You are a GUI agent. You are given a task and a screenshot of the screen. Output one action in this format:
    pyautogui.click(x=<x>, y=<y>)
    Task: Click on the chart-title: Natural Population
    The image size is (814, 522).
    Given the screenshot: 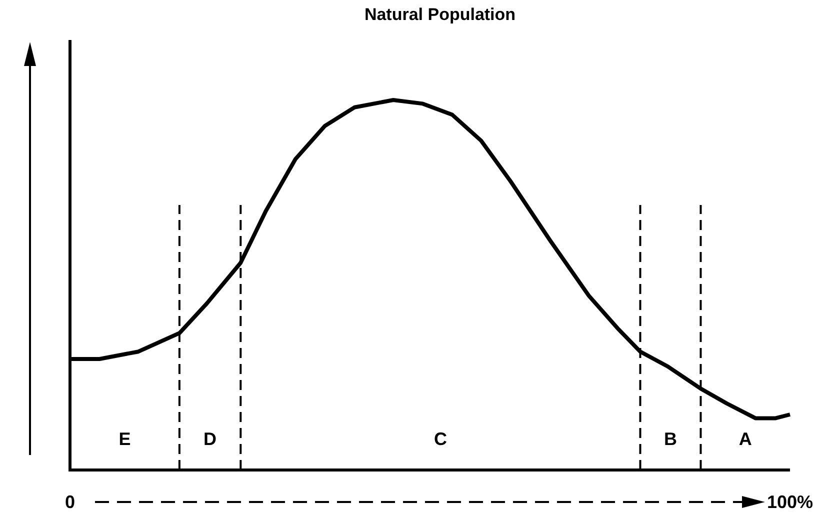 What is the action you would take?
    pyautogui.click(x=440, y=14)
    